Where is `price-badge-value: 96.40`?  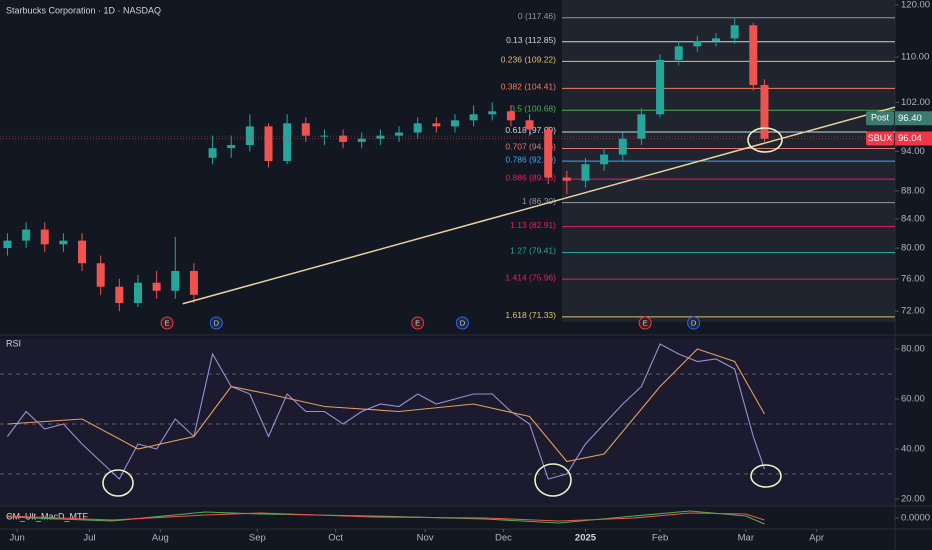
price-badge-value: 96.40 is located at coordinates (910, 118).